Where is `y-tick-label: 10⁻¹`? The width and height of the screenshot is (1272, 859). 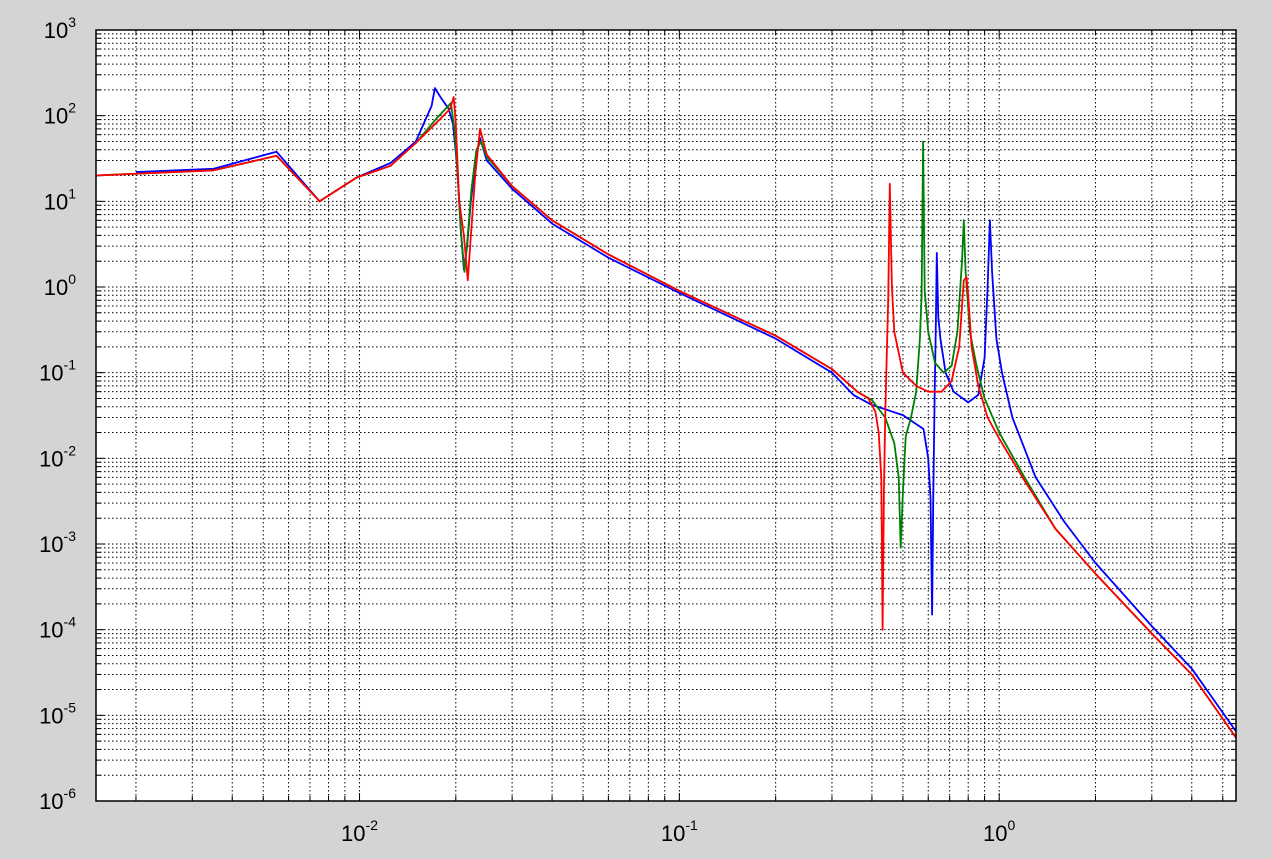
y-tick-label: 10⁻¹ is located at coordinates (57, 371).